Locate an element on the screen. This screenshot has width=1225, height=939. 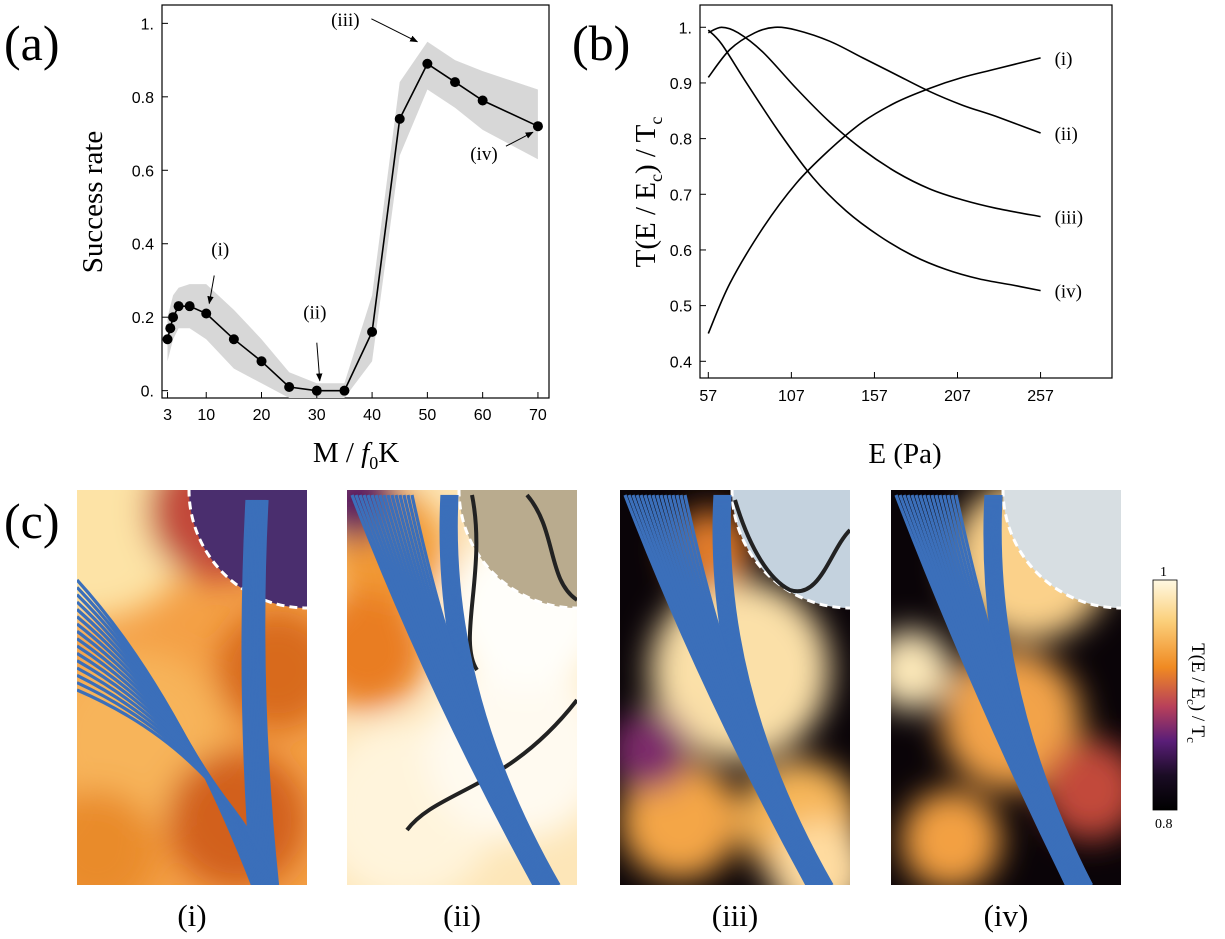
chart-a-ylabel: Success rate is located at coordinates (93, 202).